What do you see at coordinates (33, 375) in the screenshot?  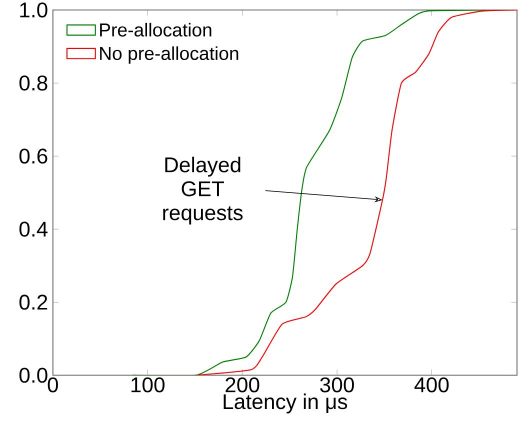 I see `y-tick-label: 0.0` at bounding box center [33, 375].